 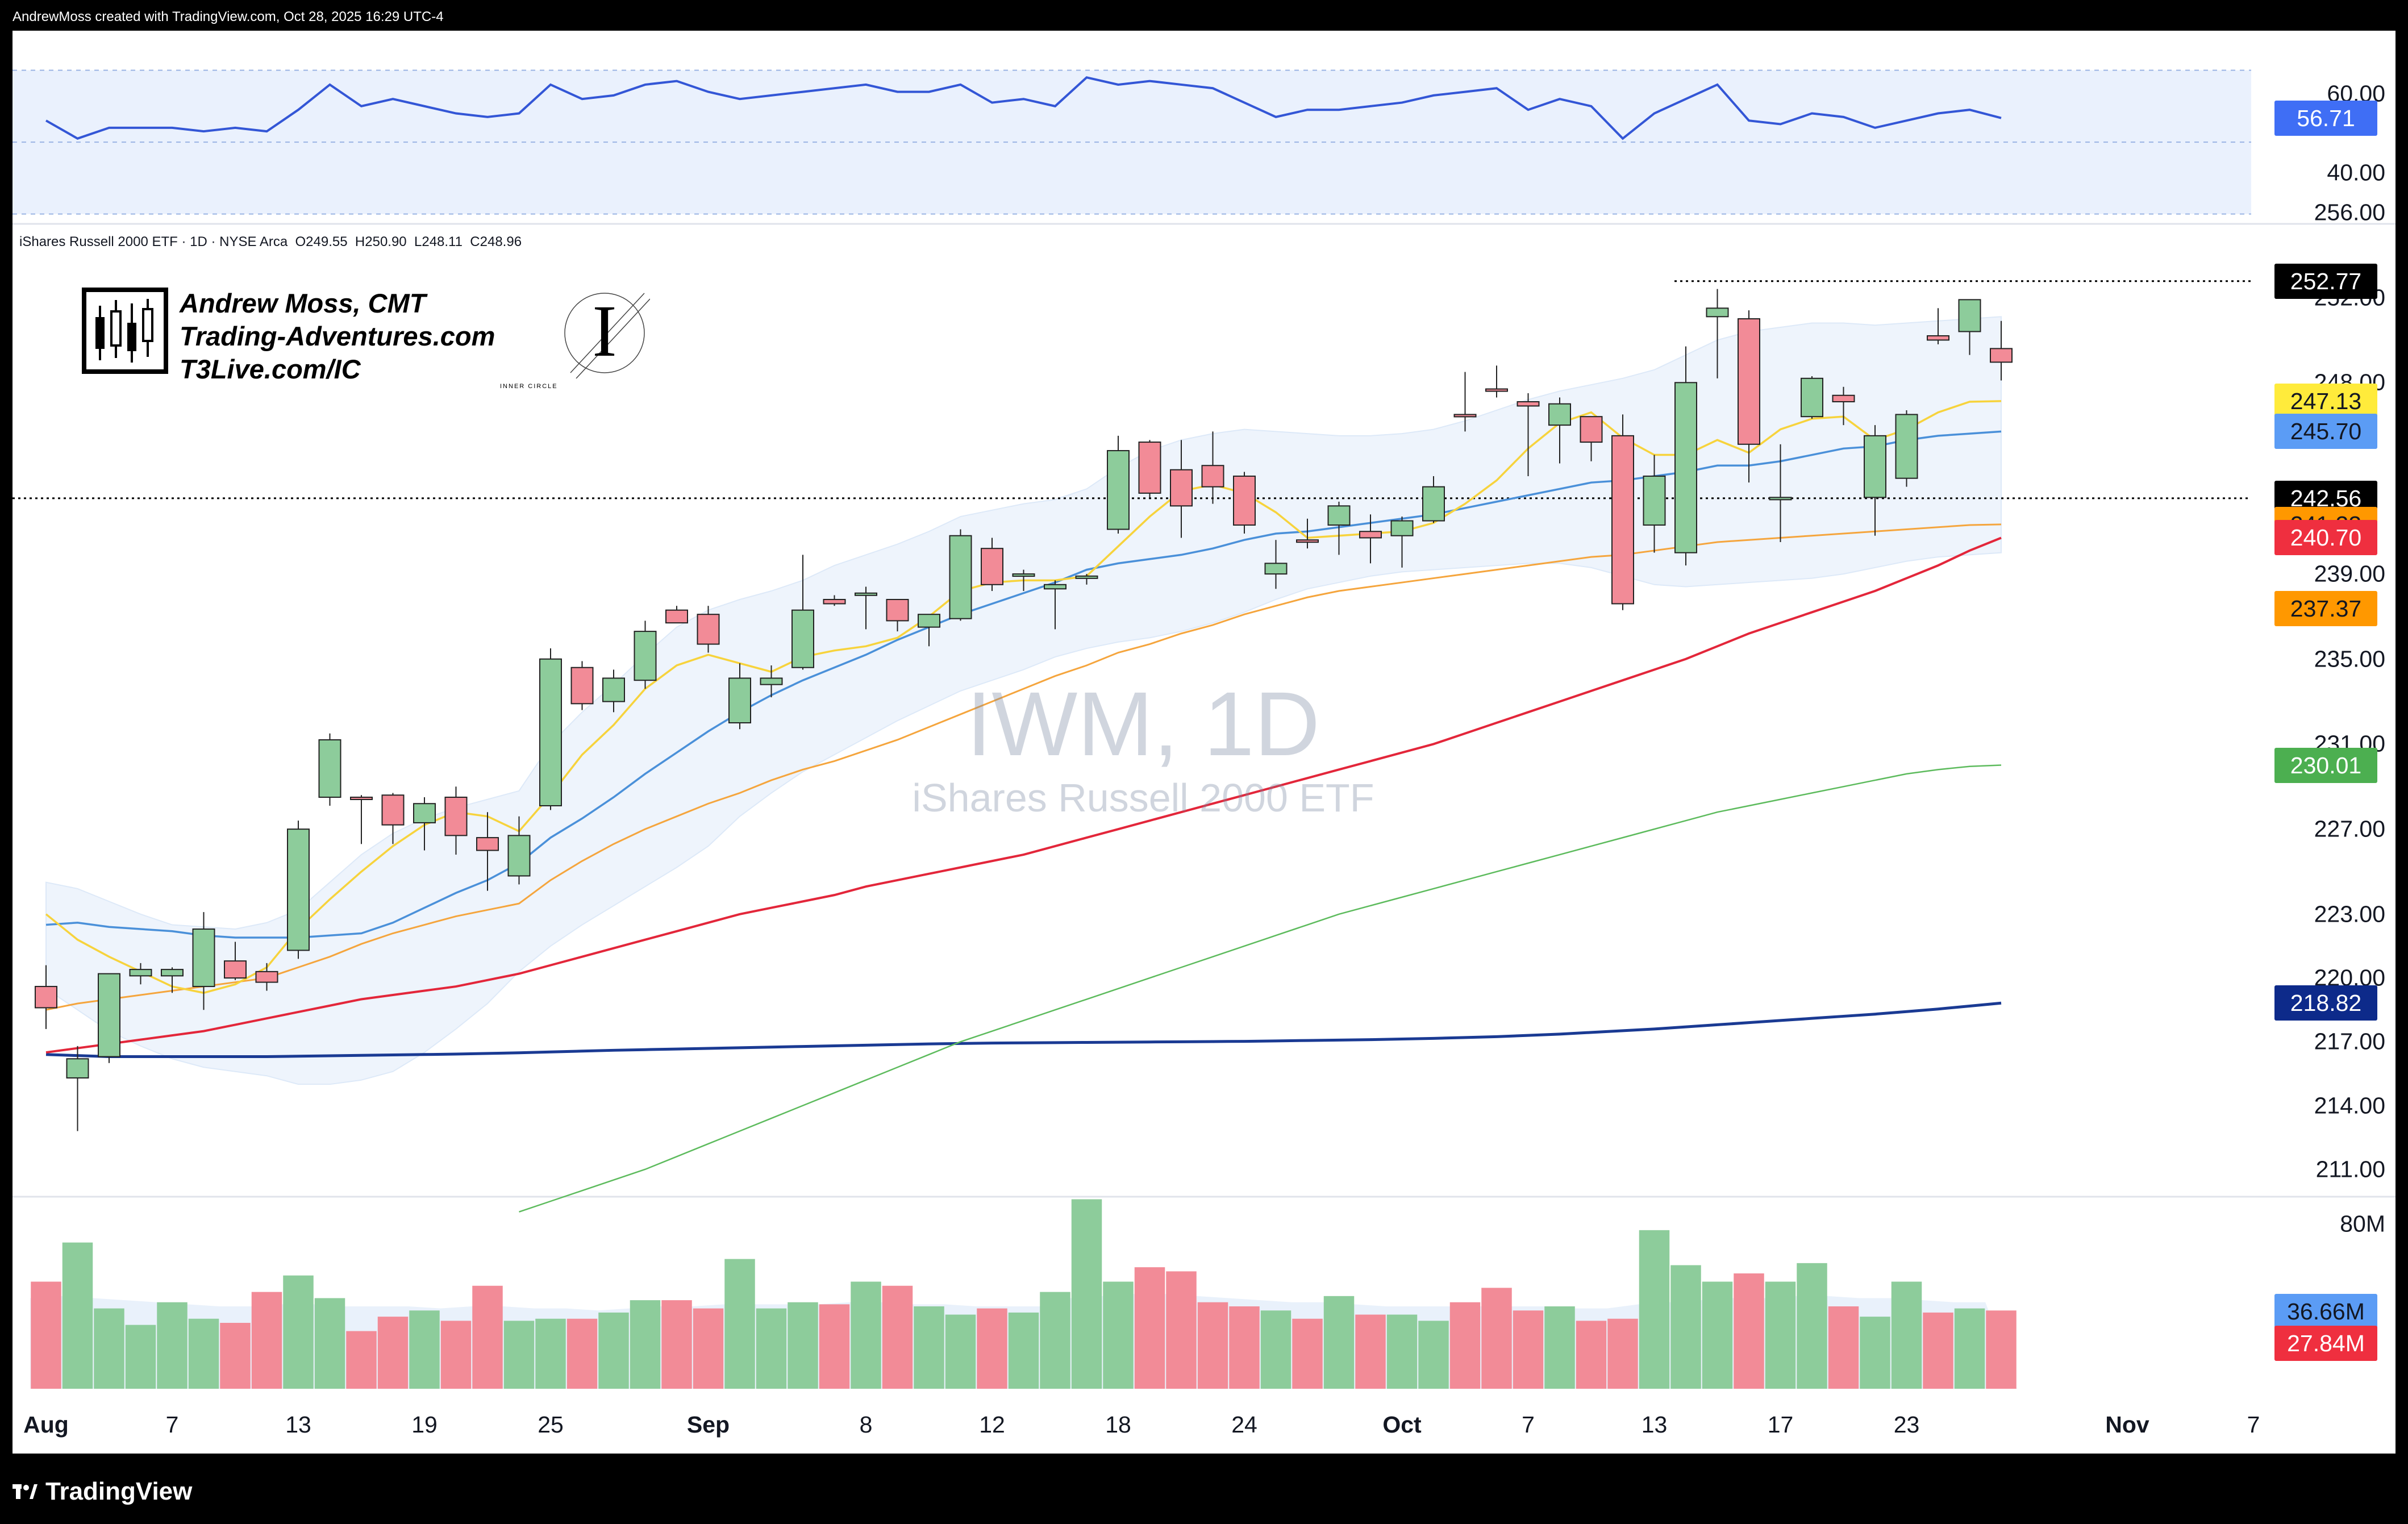 I want to click on candlestick-logo, so click(x=125, y=331).